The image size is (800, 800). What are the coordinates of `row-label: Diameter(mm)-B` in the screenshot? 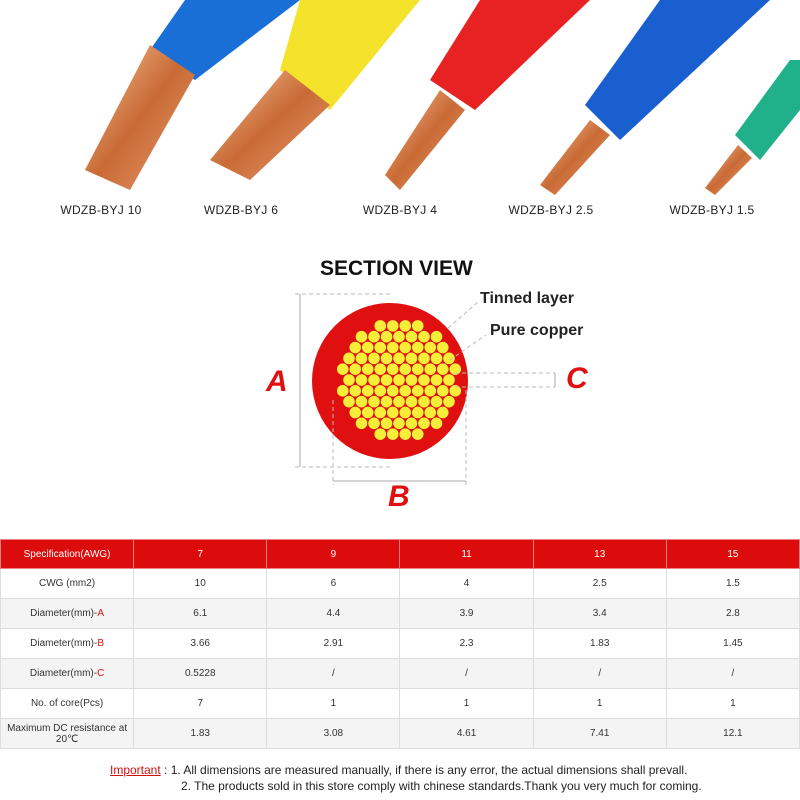 It's located at (67, 643).